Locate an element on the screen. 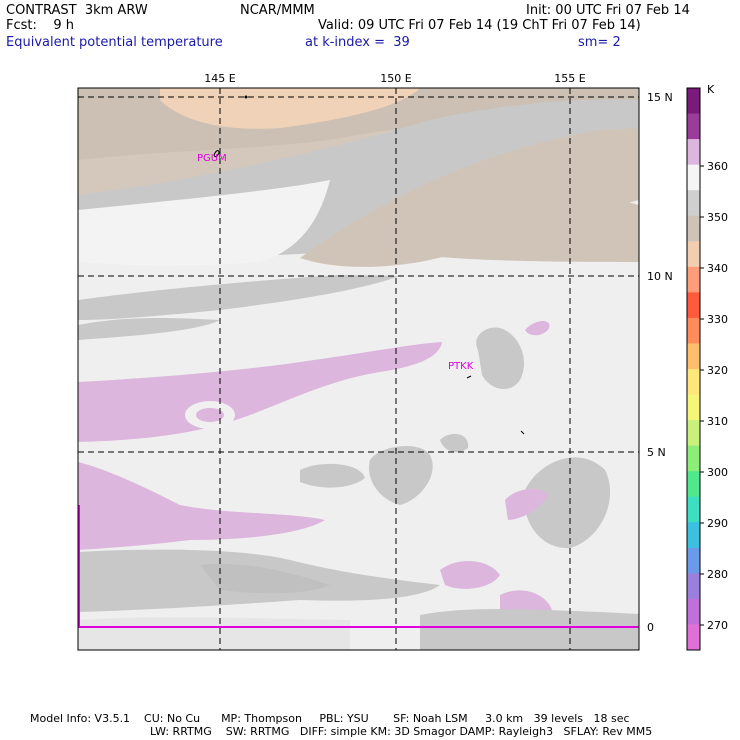 This screenshot has height=740, width=740. colorbar-tick-label: 310 is located at coordinates (717, 421).